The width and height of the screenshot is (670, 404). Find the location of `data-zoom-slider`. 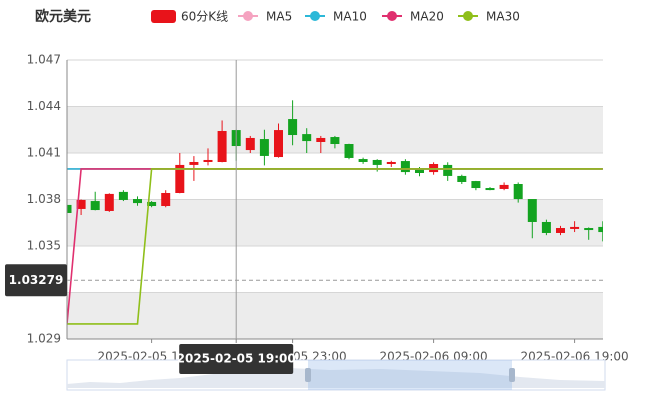

data-zoom-slider is located at coordinates (336, 375).